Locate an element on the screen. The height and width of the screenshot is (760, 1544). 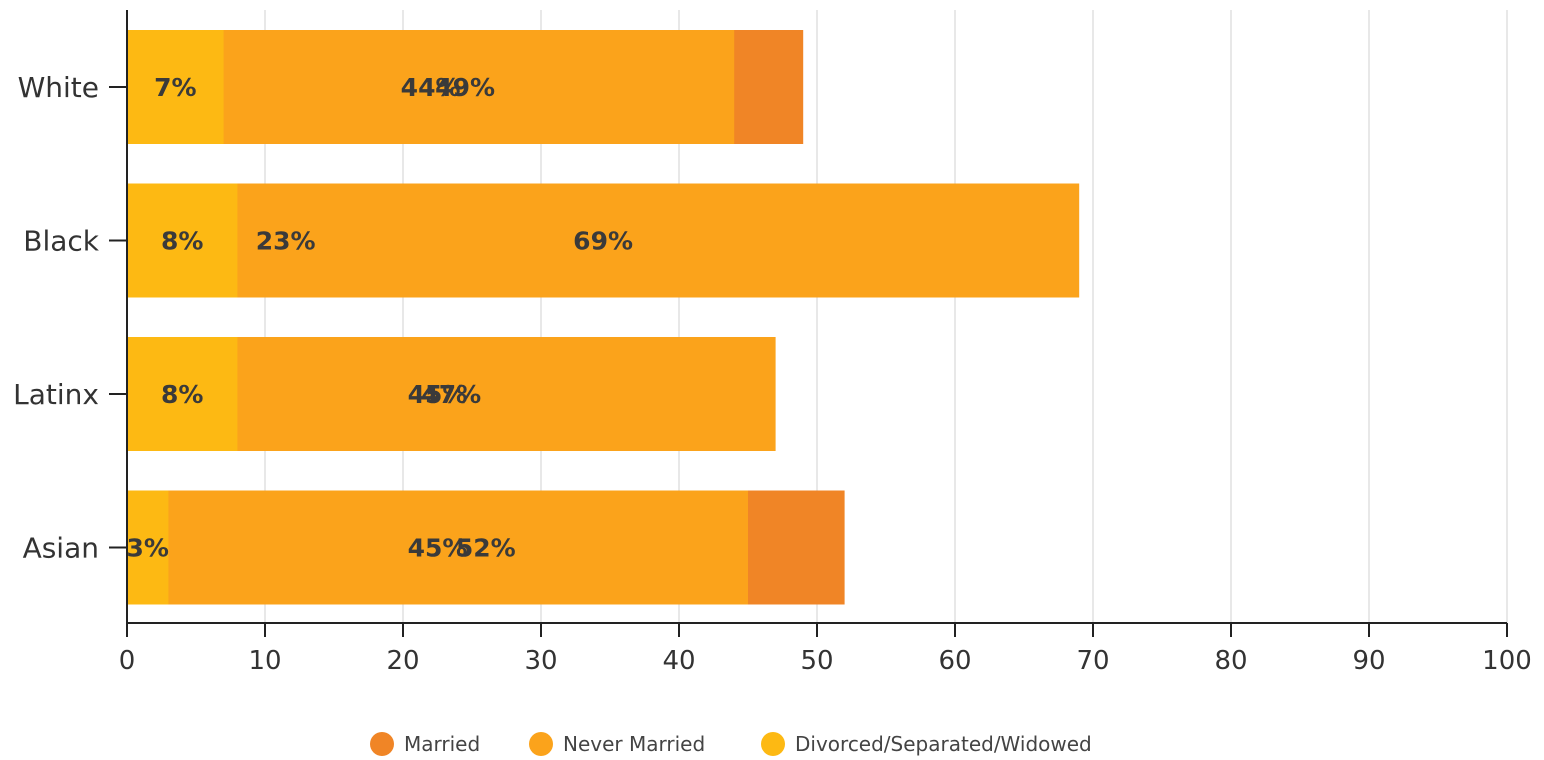
bar-white-never-married is located at coordinates (431, 87).